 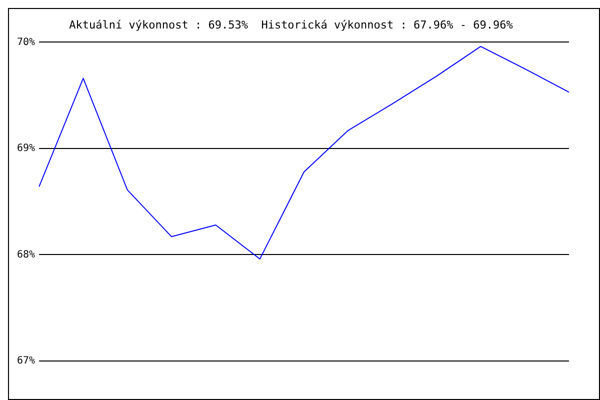 What do you see at coordinates (26, 254) in the screenshot?
I see `y-tick-label: 68%` at bounding box center [26, 254].